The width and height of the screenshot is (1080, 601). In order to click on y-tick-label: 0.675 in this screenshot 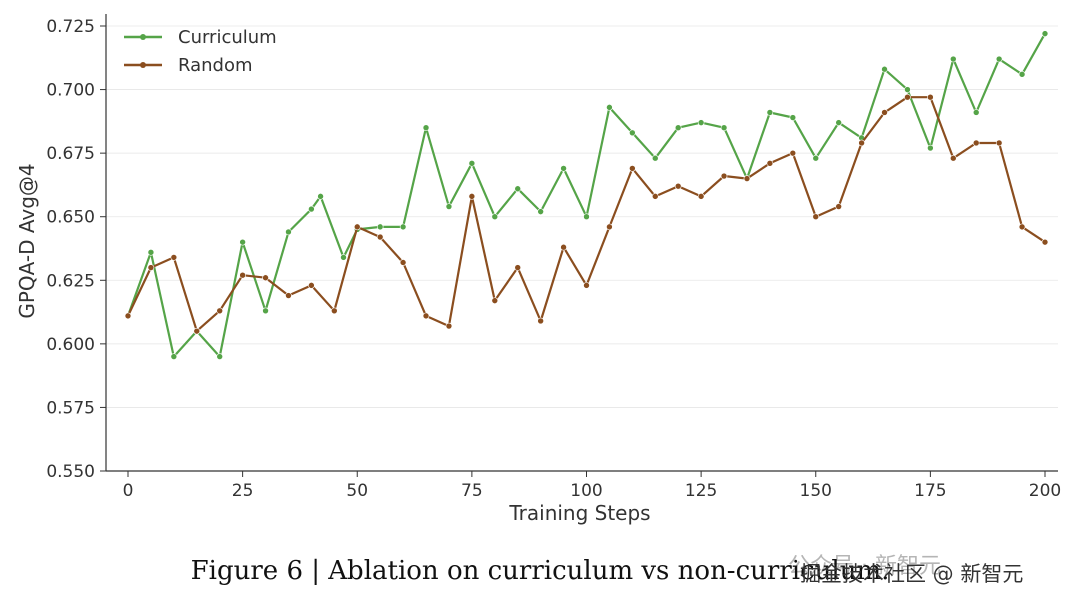, I will do `click(70, 154)`.